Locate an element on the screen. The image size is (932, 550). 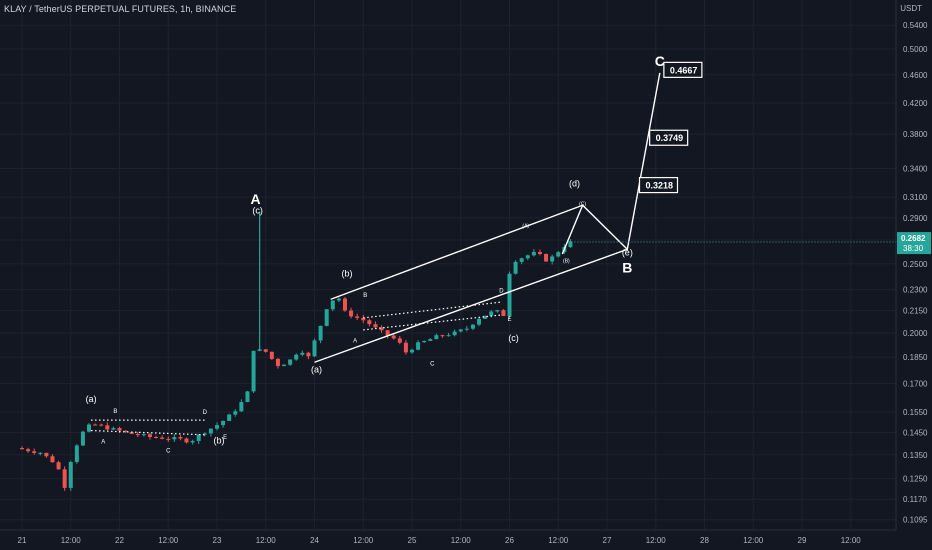
wave-label: (b) is located at coordinates (347, 273).